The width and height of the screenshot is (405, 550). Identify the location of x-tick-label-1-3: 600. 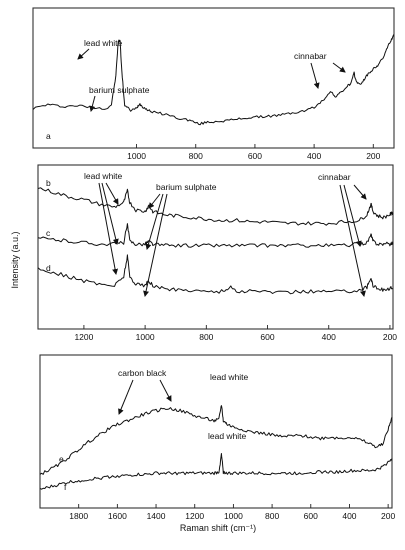
(267, 337).